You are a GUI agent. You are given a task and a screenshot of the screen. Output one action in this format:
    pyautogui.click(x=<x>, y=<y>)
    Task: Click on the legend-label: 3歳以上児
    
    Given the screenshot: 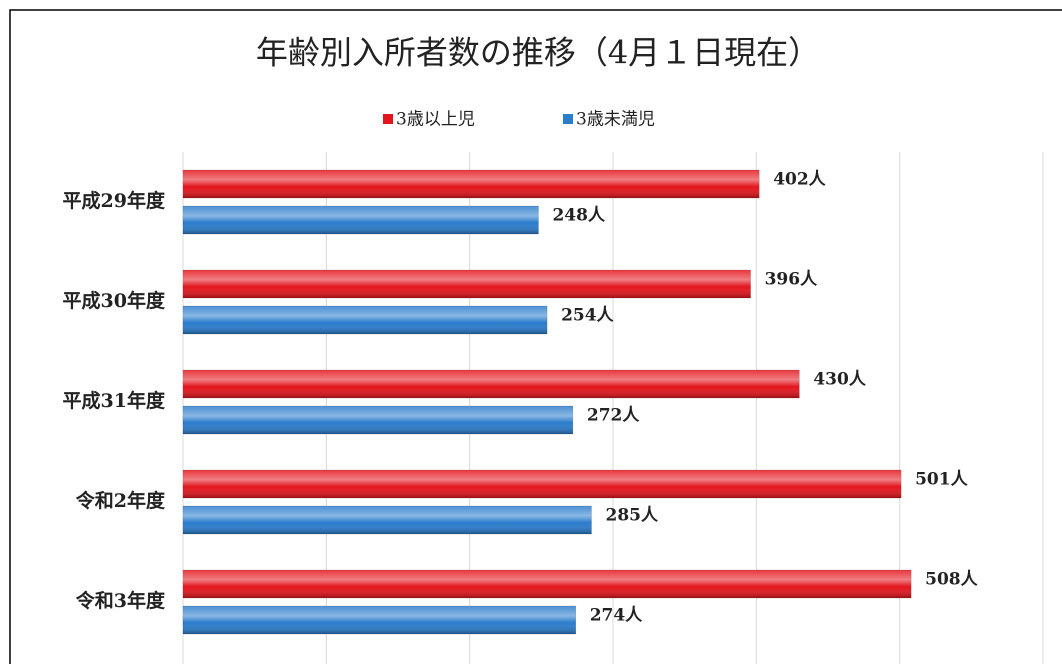 What is the action you would take?
    pyautogui.click(x=435, y=120)
    